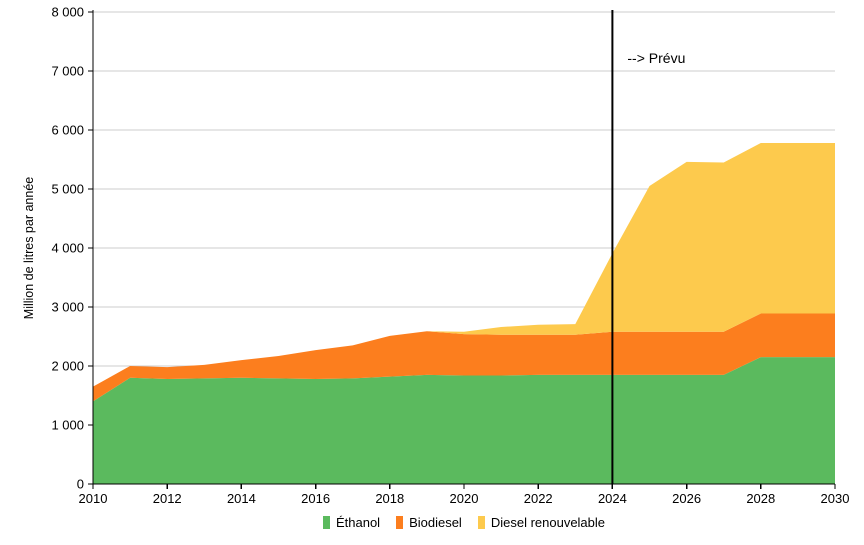 The image size is (864, 545). Describe the element at coordinates (67, 248) in the screenshot. I see `y-tick-label-4000: 4 000` at that location.